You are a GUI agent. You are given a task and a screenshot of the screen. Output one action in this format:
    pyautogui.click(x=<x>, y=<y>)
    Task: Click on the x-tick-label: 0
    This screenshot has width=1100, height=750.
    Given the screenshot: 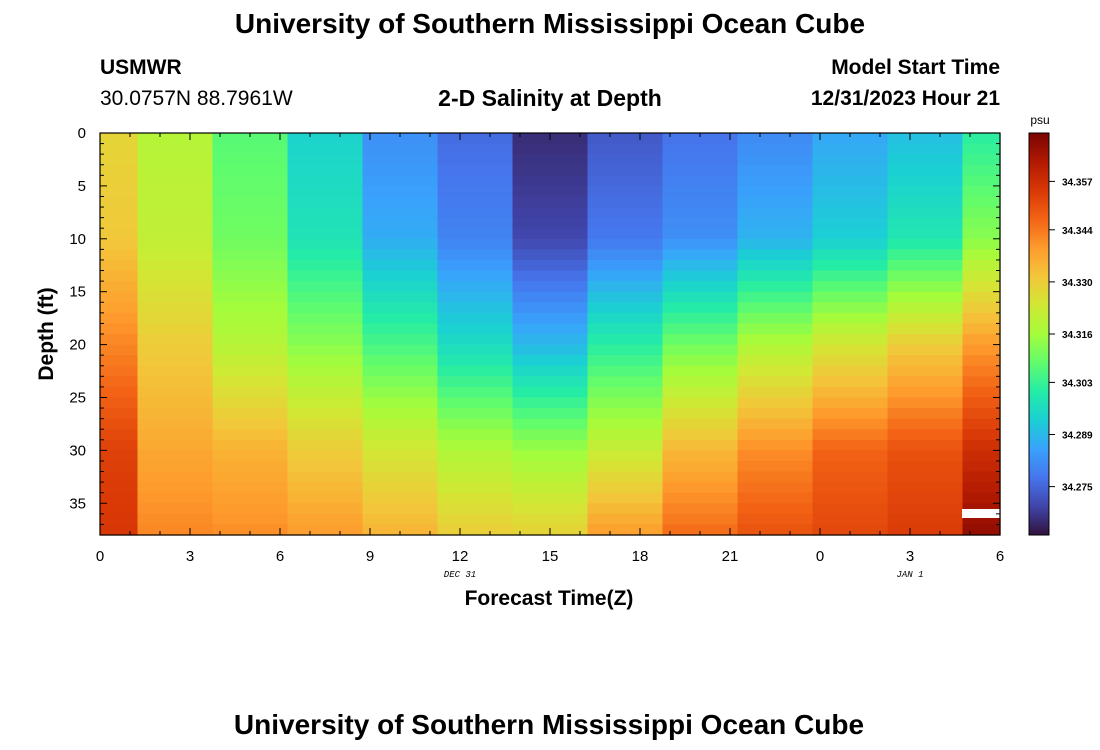 What is the action you would take?
    pyautogui.click(x=100, y=556)
    